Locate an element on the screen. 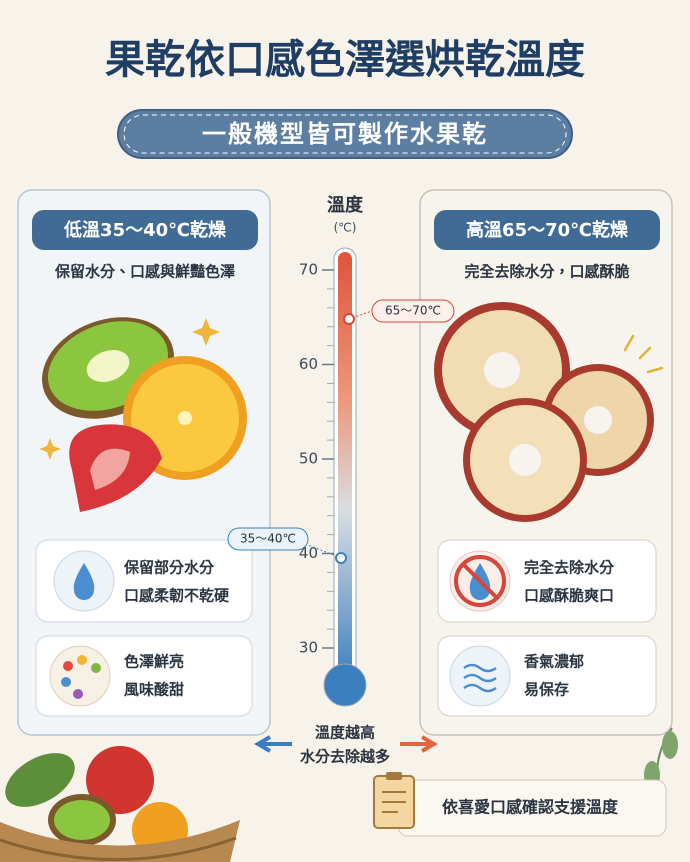 This screenshot has height=862, width=690. thermometer-title: 溫度 is located at coordinates (345, 205).